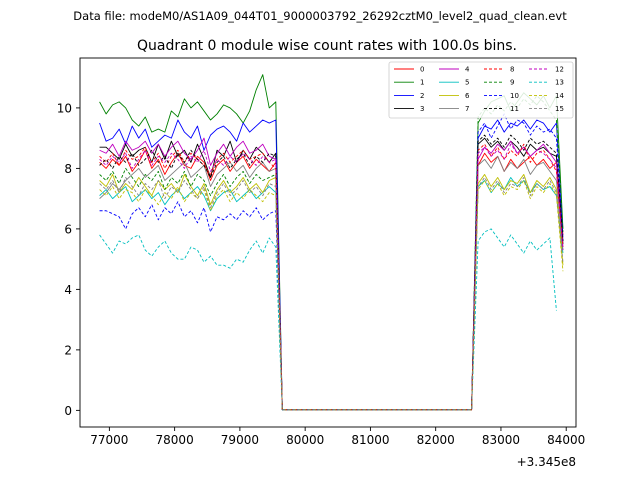 The height and width of the screenshot is (480, 640). What do you see at coordinates (422, 109) in the screenshot?
I see `legend-label-3: 3` at bounding box center [422, 109].